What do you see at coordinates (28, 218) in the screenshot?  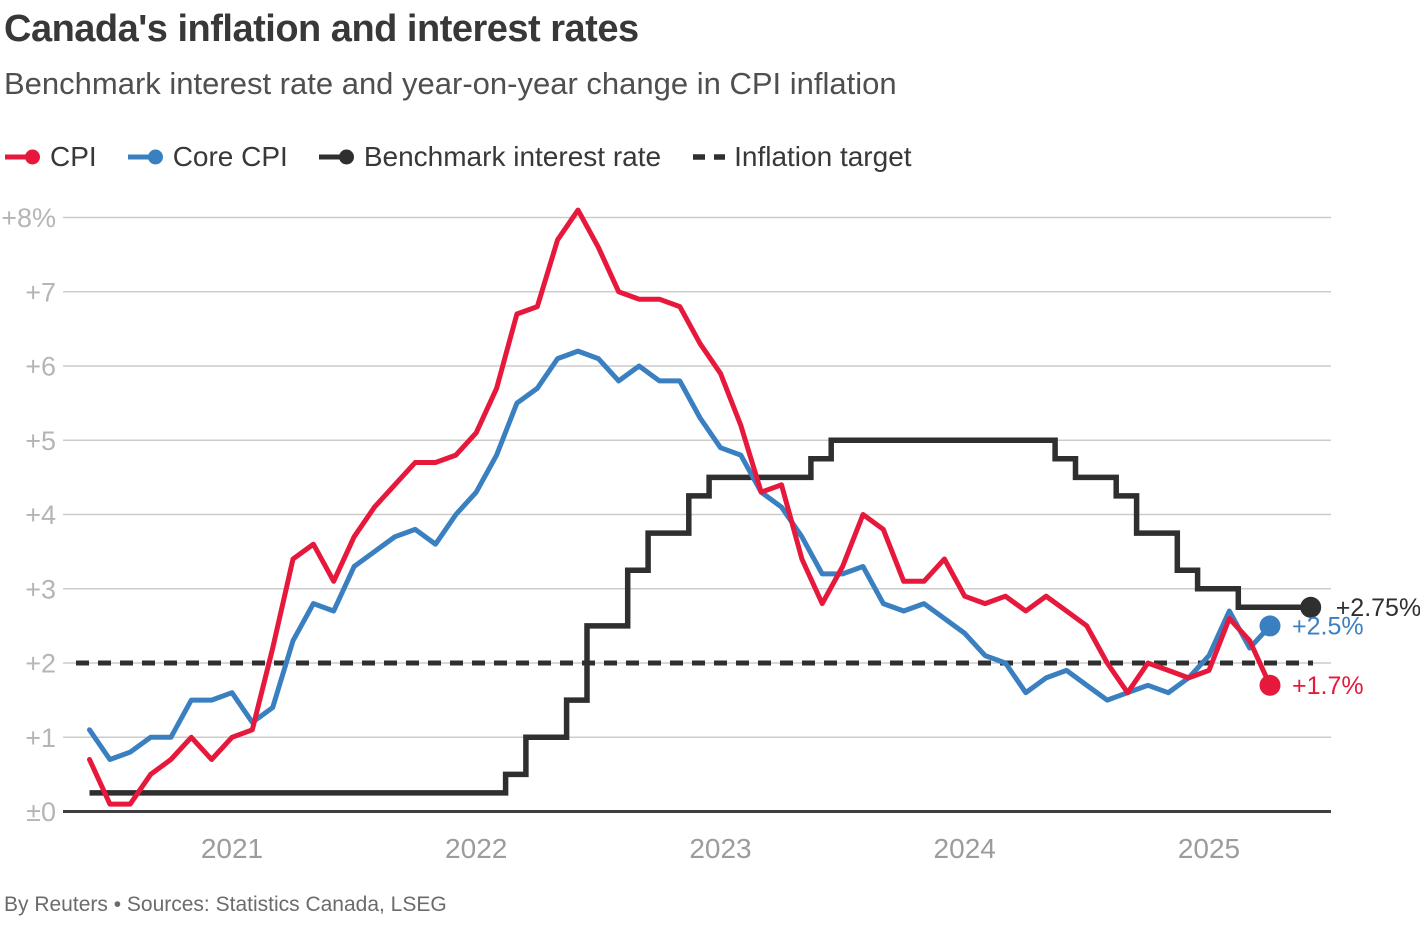 I see `y-tick-label: +8%` at bounding box center [28, 218].